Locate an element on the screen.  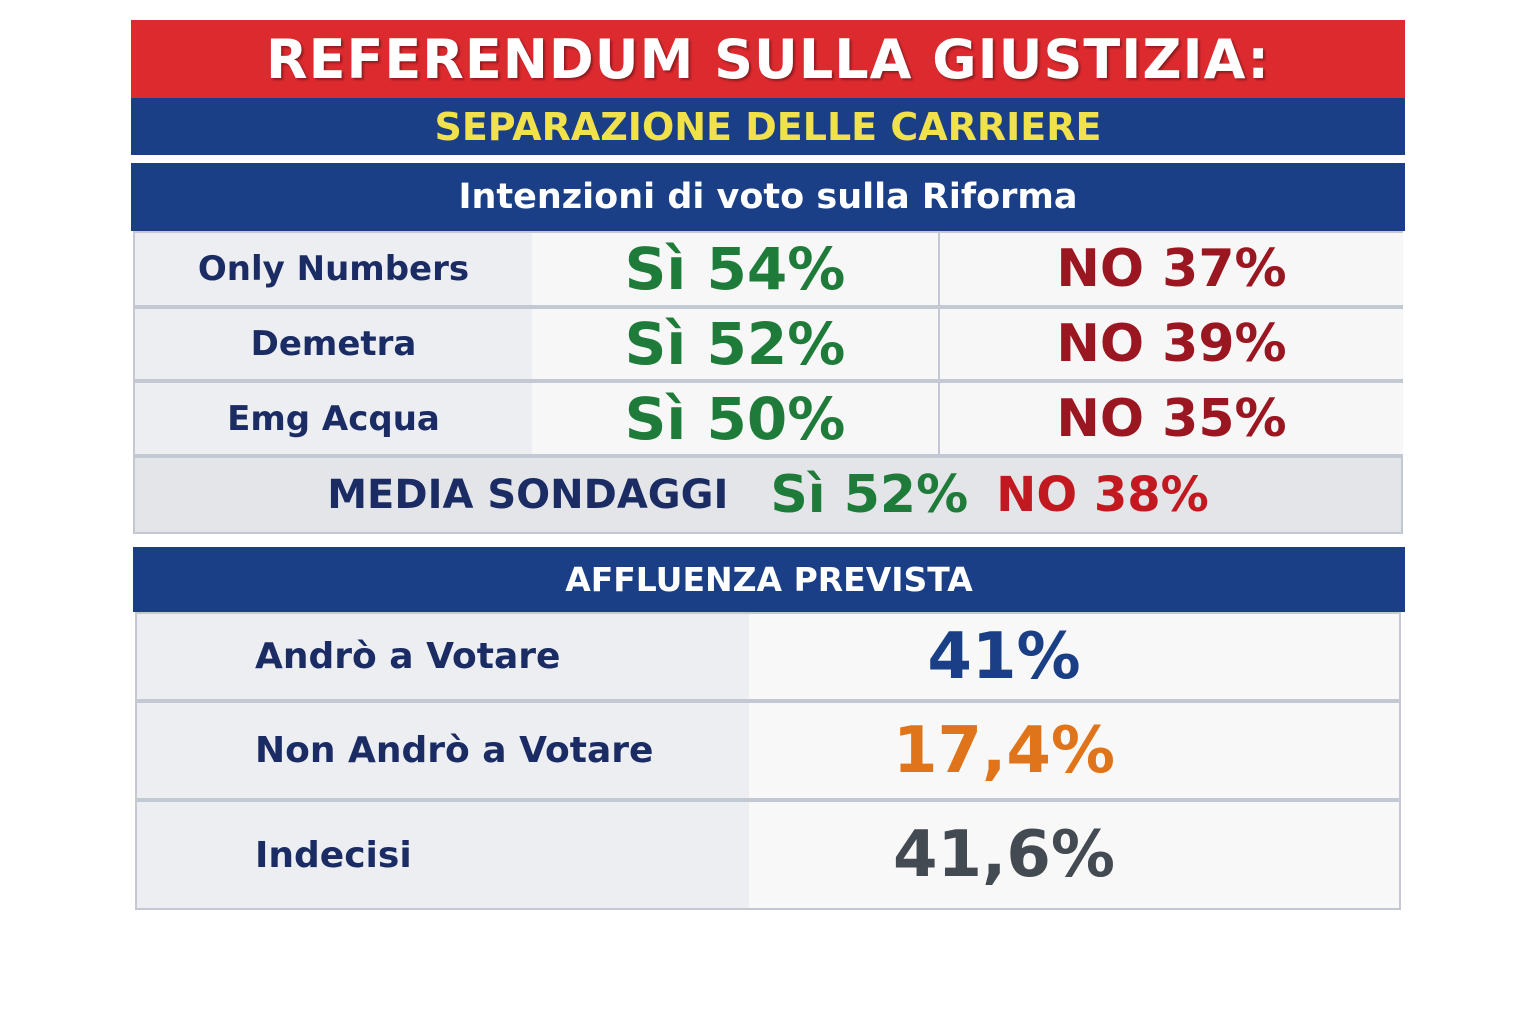
turnout-value: 41% is located at coordinates (1074, 656).